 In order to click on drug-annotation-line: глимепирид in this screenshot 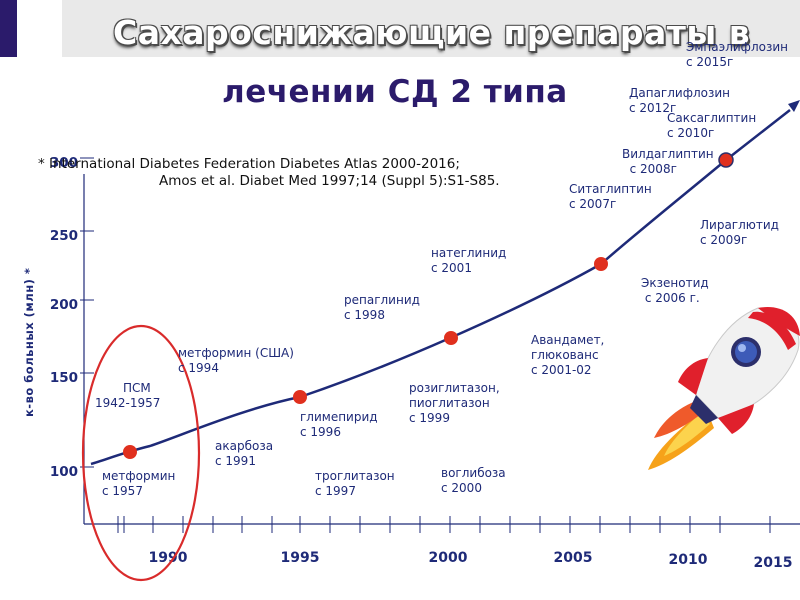, I will do `click(339, 417)`.